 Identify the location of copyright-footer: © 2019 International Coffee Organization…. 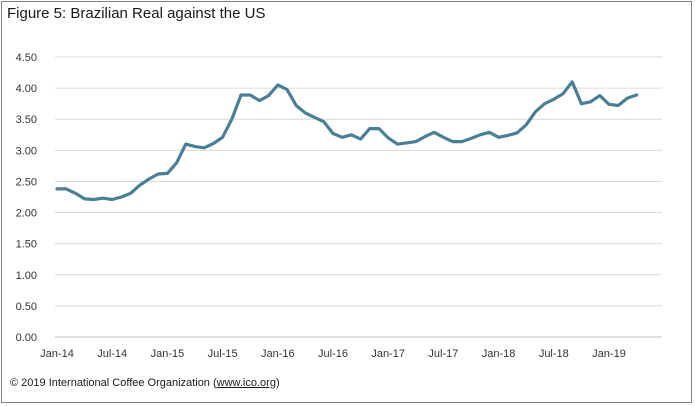
(145, 383).